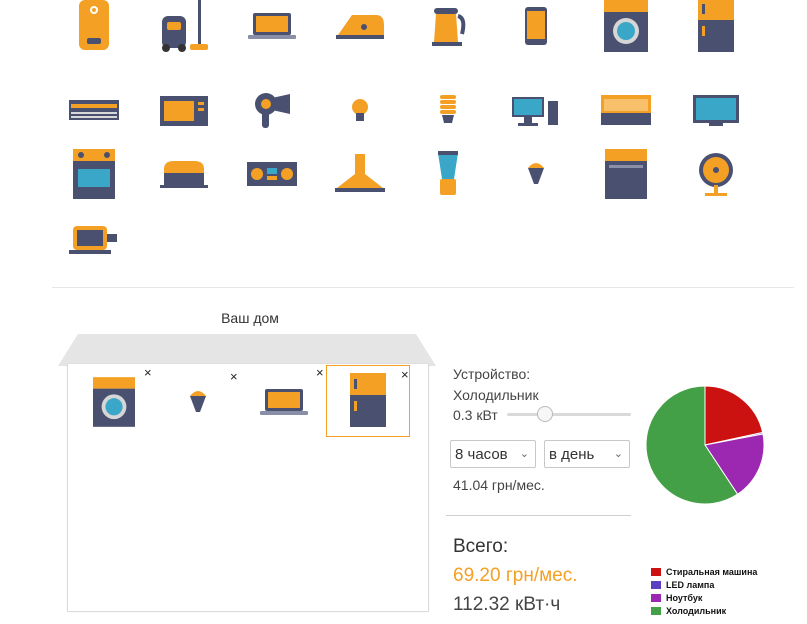 The height and width of the screenshot is (624, 807). I want to click on house-device-laptop, so click(284, 402).